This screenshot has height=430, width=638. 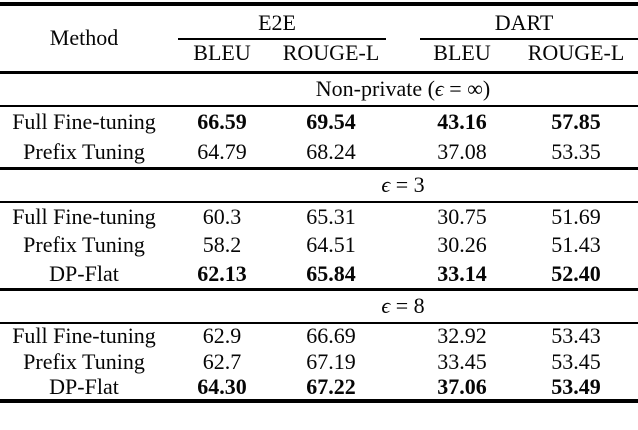 I want to click on cell-value: 51.69, so click(x=576, y=216).